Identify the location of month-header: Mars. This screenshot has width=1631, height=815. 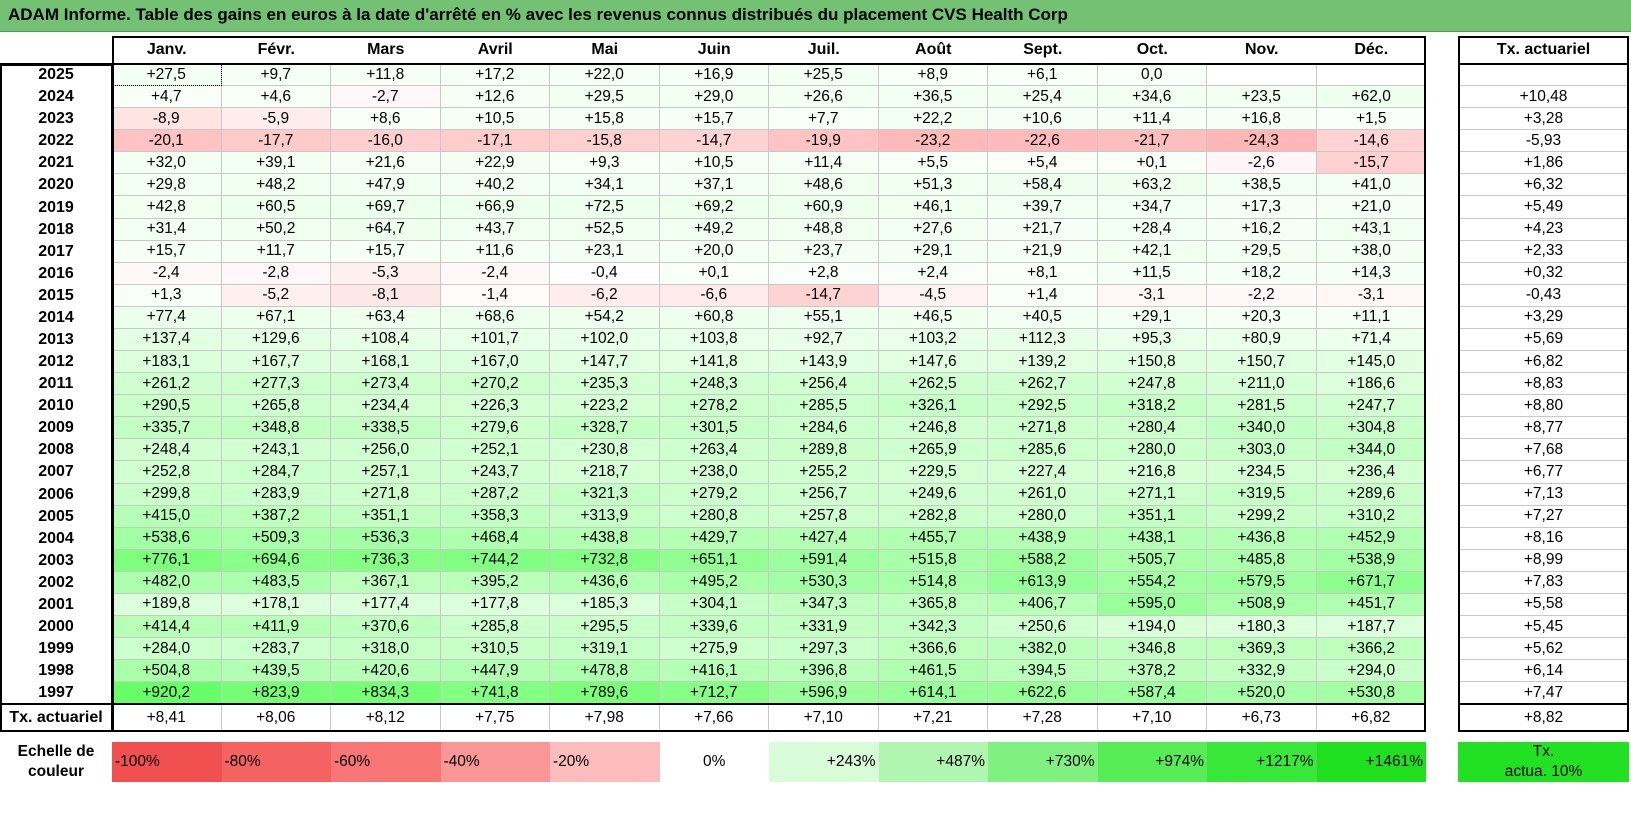
(386, 49).